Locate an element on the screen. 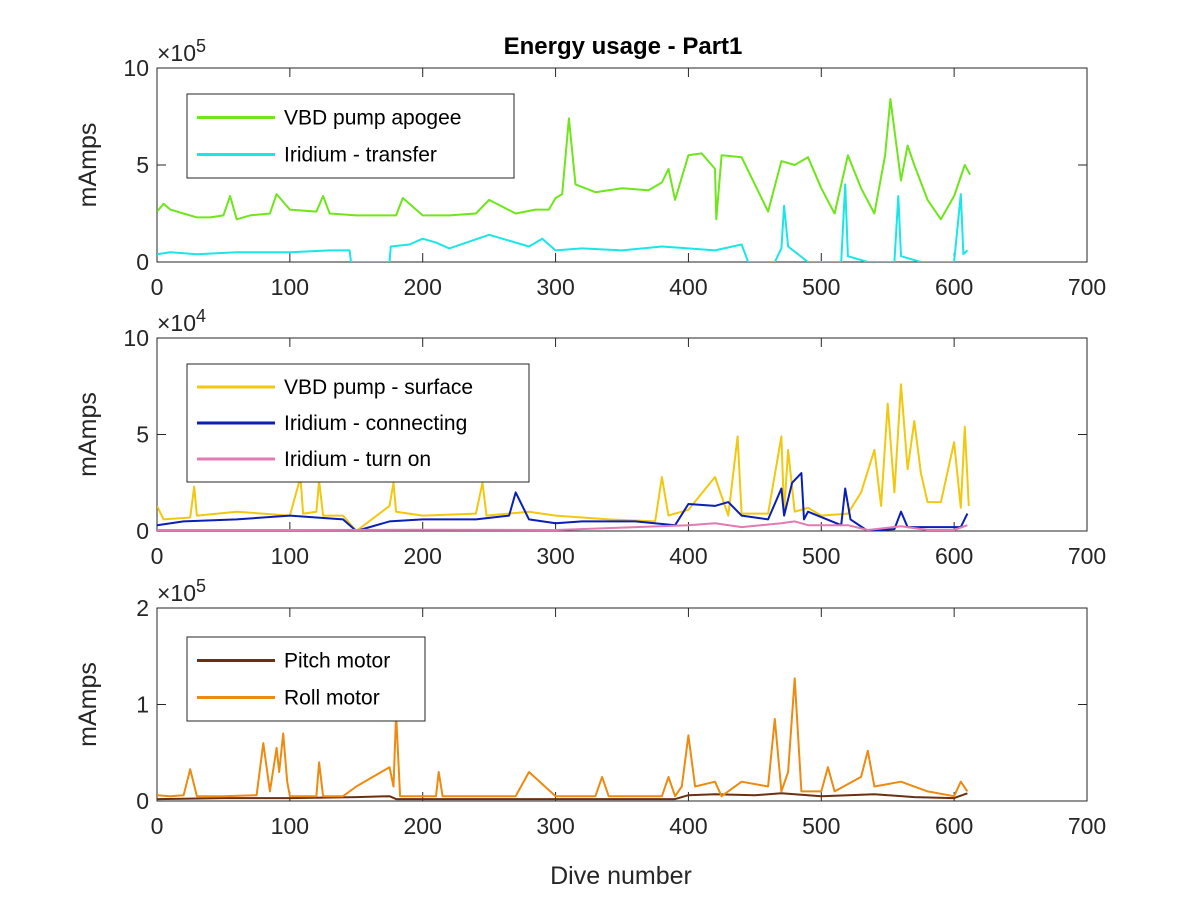 The width and height of the screenshot is (1200, 900). legend-1: VBD pump apogee Iridium - transfer is located at coordinates (350, 136).